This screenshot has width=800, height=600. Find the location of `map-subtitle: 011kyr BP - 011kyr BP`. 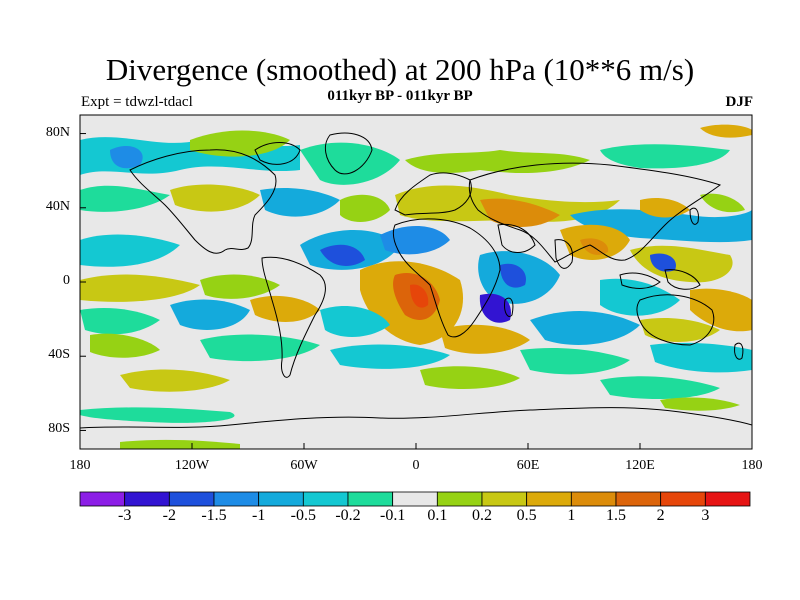

map-subtitle: 011kyr BP - 011kyr BP is located at coordinates (400, 96).